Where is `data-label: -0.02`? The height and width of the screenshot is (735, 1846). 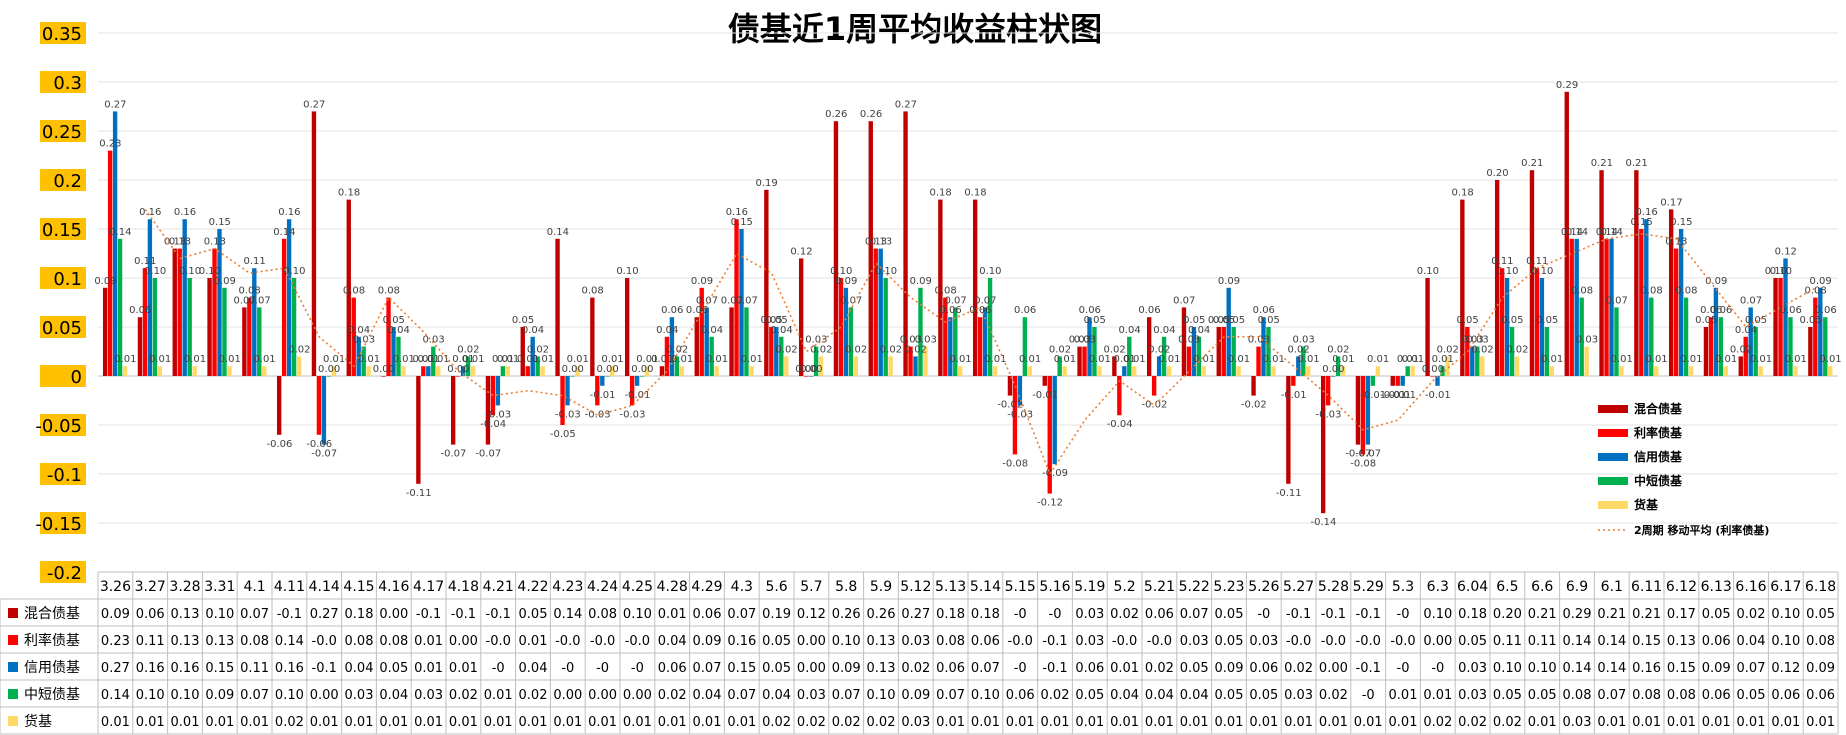 data-label: -0.02 is located at coordinates (1010, 405).